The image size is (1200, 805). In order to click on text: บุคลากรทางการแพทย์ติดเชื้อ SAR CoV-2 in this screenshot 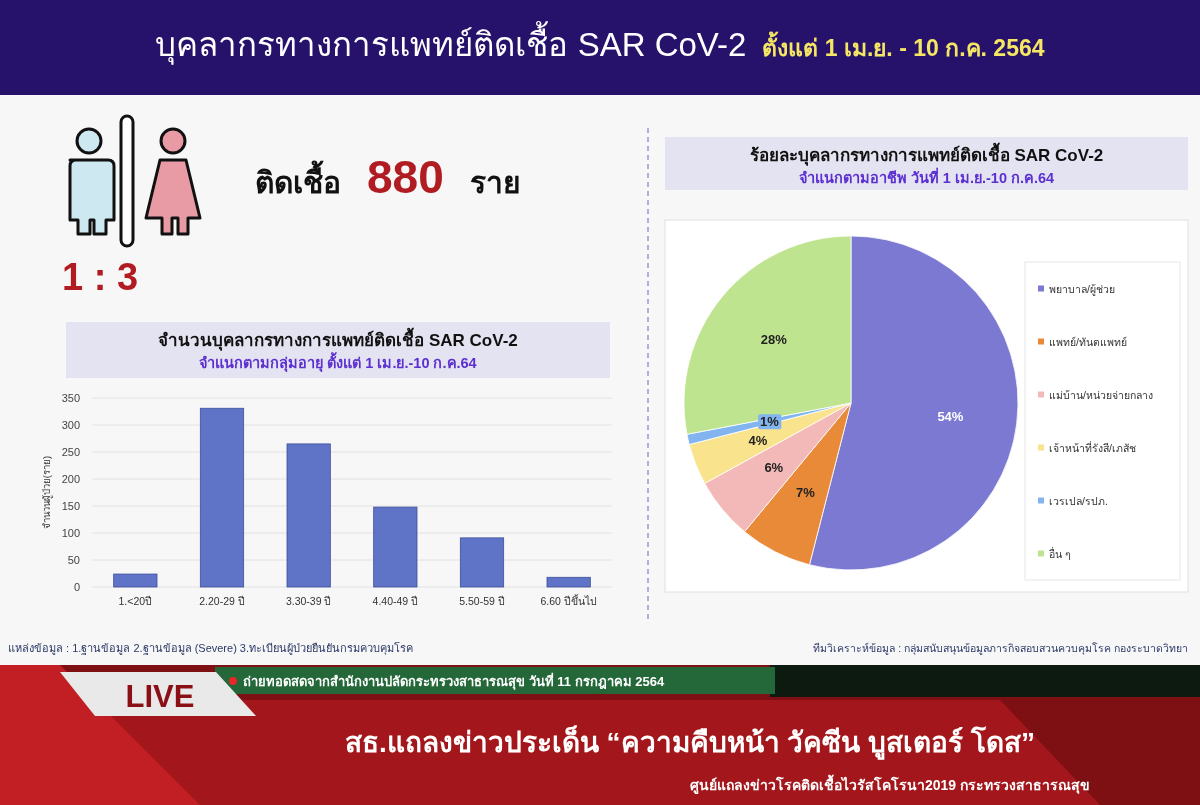, I will do `click(451, 43)`.